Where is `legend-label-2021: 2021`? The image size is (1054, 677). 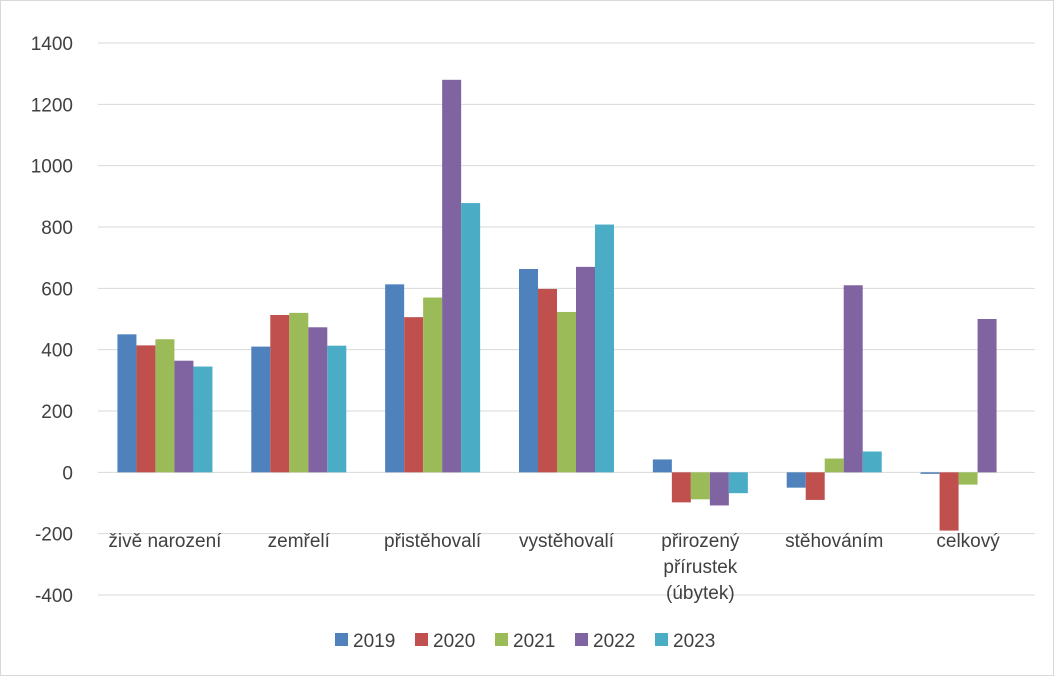 legend-label-2021: 2021 is located at coordinates (534, 641).